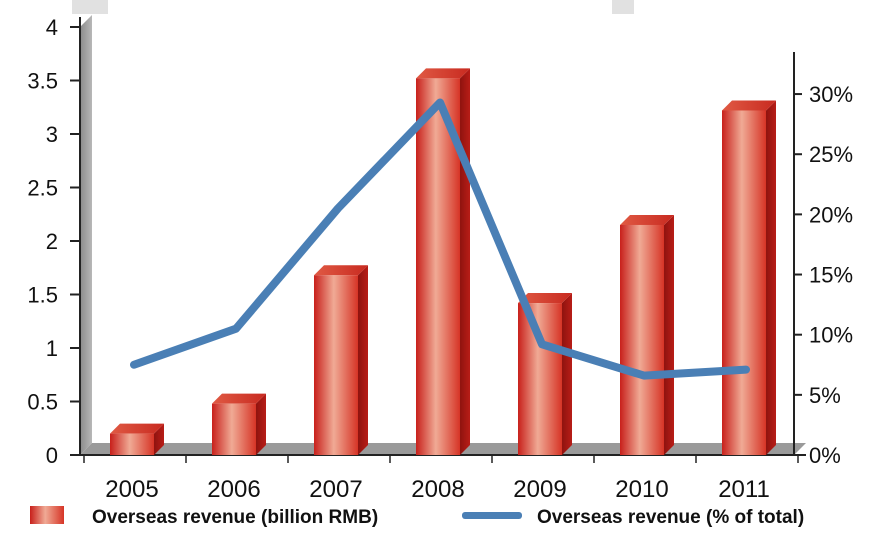 The image size is (889, 534). I want to click on left-tick-label: 2, so click(52, 241).